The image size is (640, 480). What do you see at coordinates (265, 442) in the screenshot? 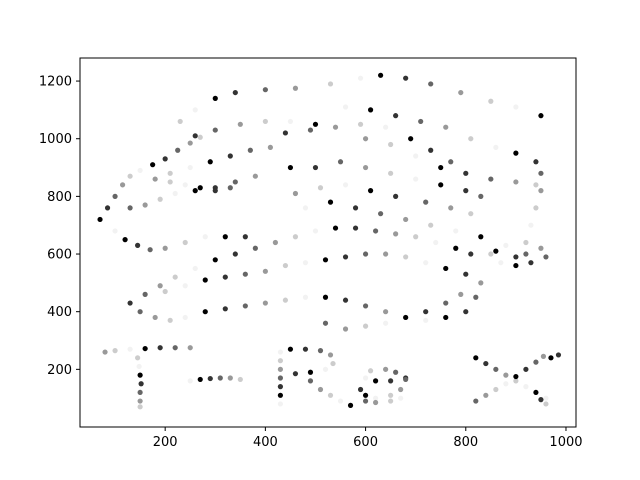
I see `x-tick-label: 400` at bounding box center [265, 442].